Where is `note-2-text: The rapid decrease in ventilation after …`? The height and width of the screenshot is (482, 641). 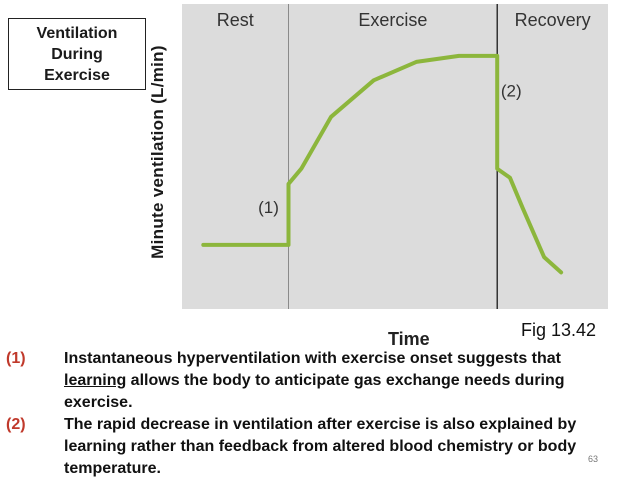
note-2-text: The rapid decrease in ventilation after … is located at coordinates (320, 446).